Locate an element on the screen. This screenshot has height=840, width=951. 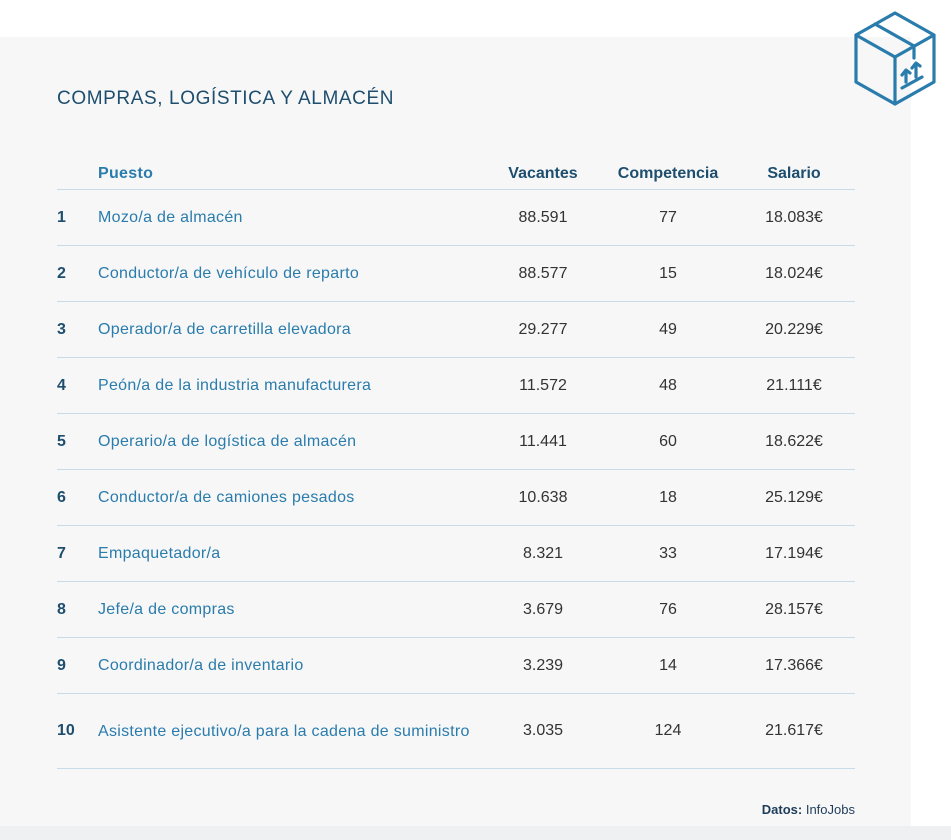
row-rank: 5 is located at coordinates (77, 441).